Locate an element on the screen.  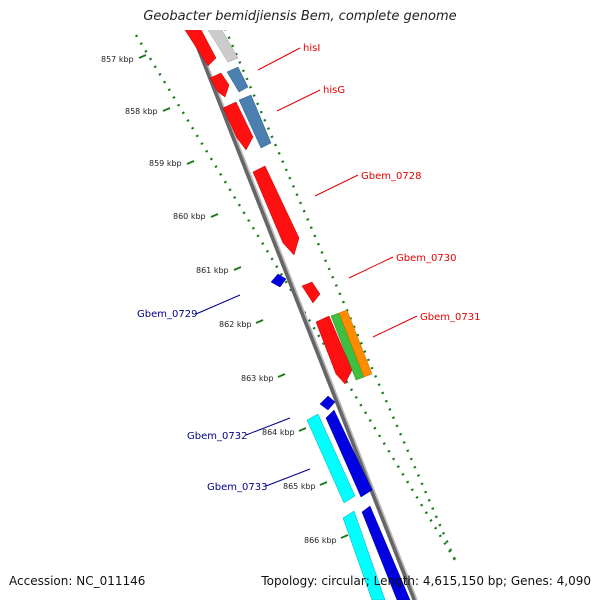
gene-gbem0733-arrow is located at coordinates (331, 458).